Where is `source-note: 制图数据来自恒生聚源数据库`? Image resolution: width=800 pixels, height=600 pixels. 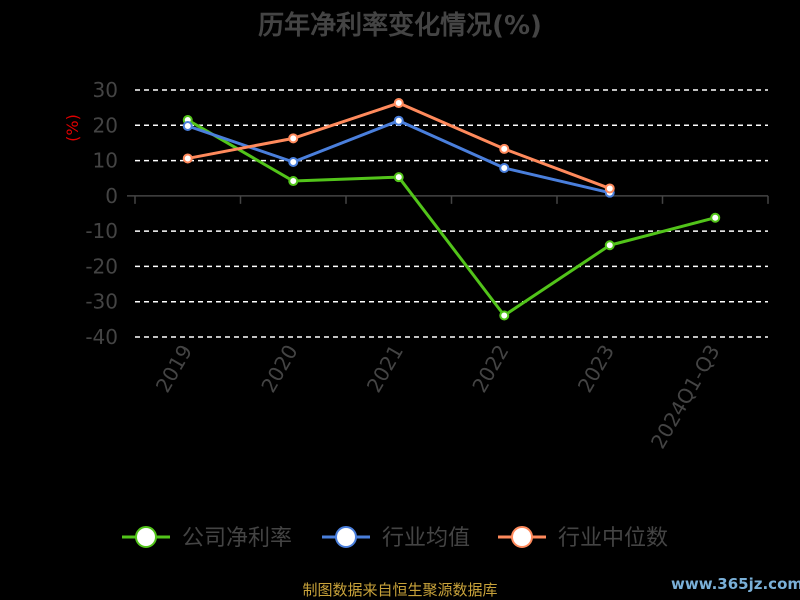
source-note: 制图数据来自恒生聚源数据库 is located at coordinates (399, 590).